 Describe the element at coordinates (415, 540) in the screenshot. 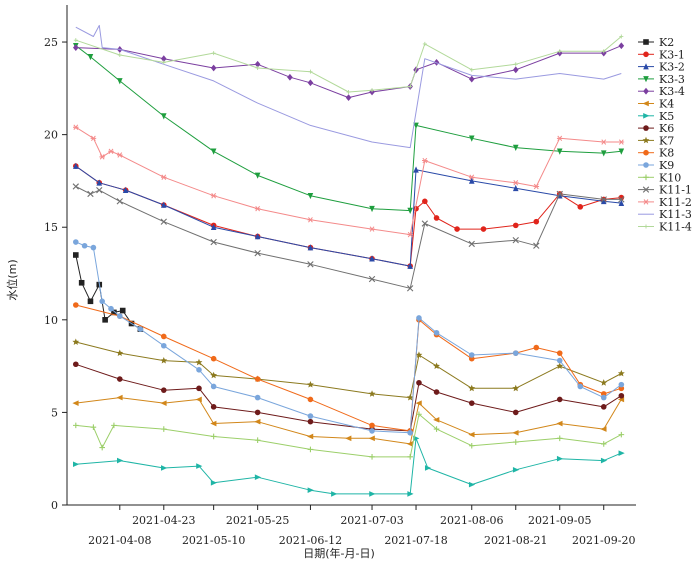

I see `x-tick-label: 2021-07-18` at that location.